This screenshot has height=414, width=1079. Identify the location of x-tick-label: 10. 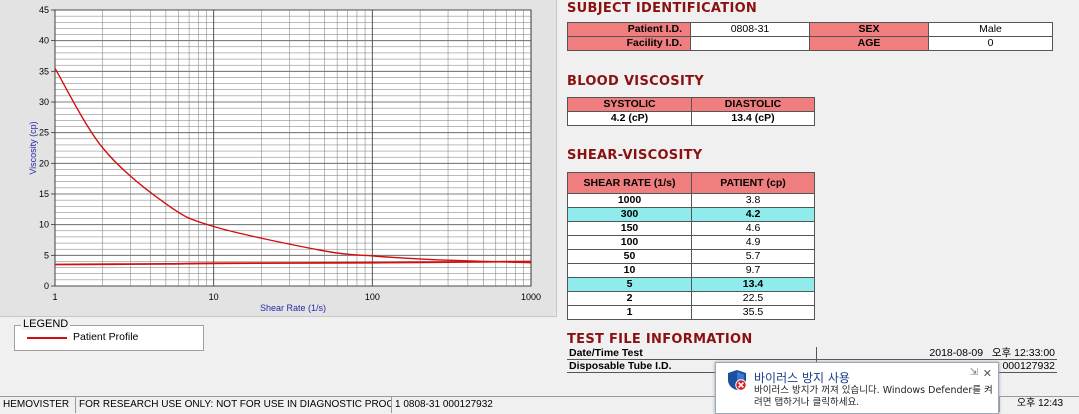
(214, 297).